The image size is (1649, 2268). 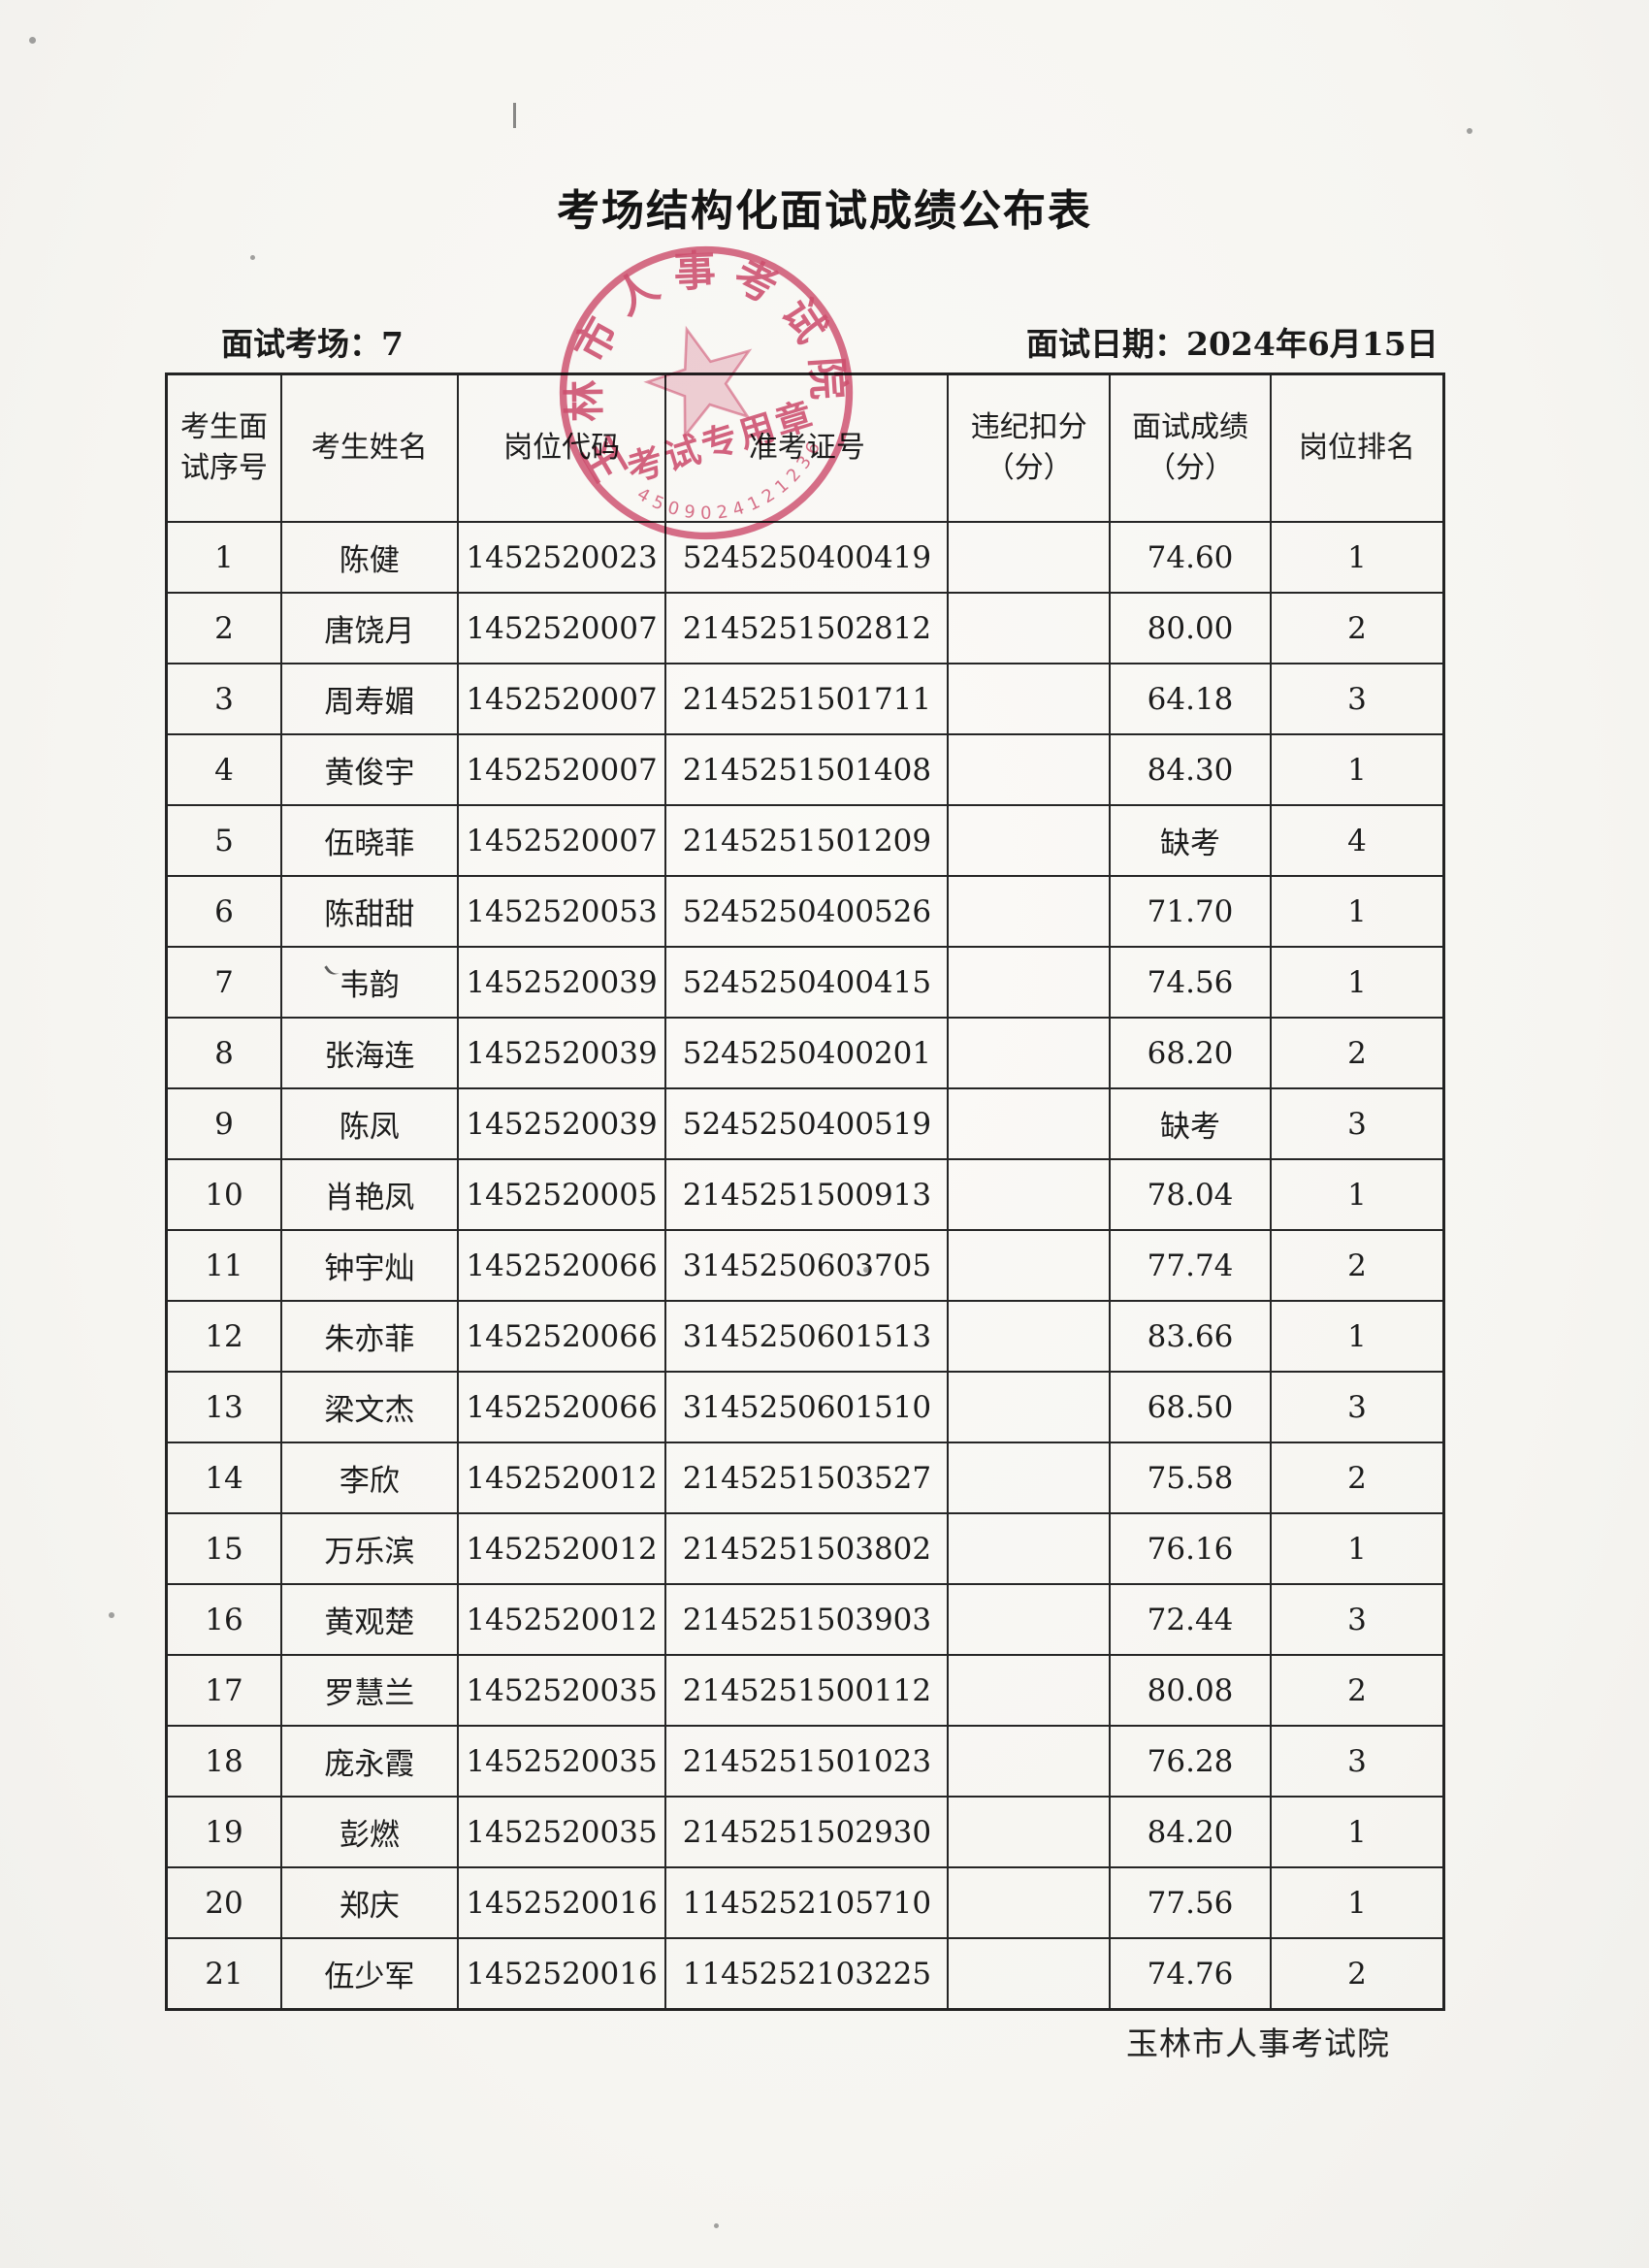 I want to click on table-cell: 2145251503802, so click(x=807, y=1548).